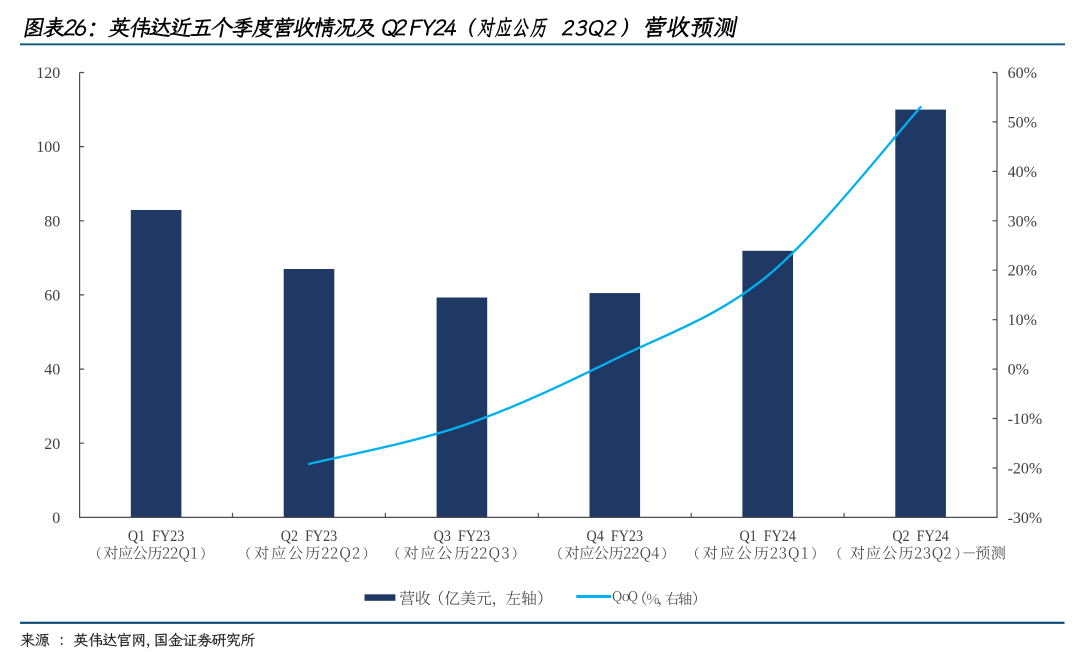 The height and width of the screenshot is (652, 1080). I want to click on svg-text: Q2 FY24, so click(920, 536).